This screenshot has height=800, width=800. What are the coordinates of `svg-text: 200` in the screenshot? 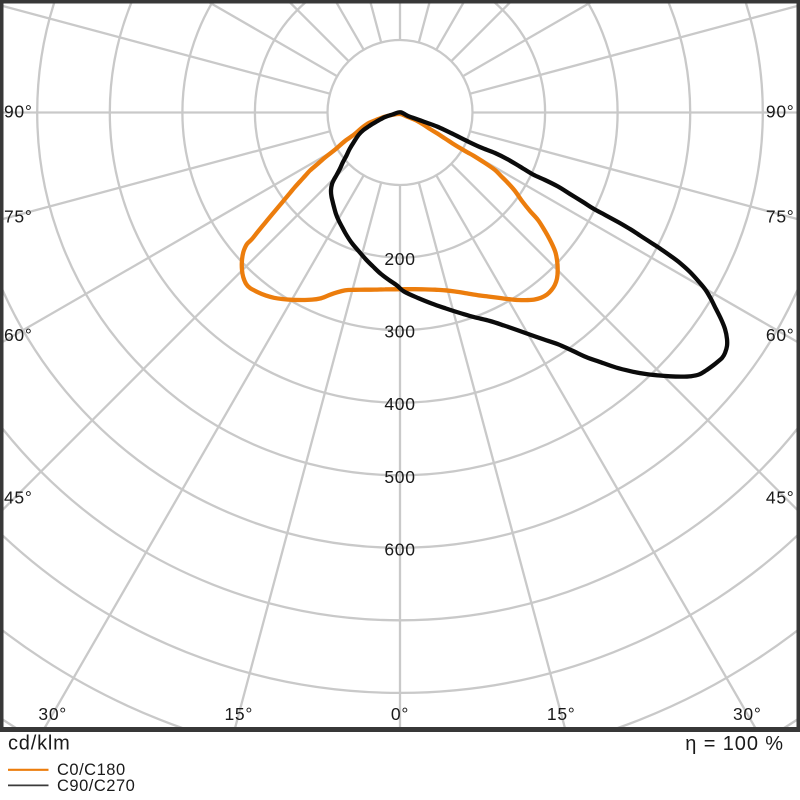 It's located at (399, 259).